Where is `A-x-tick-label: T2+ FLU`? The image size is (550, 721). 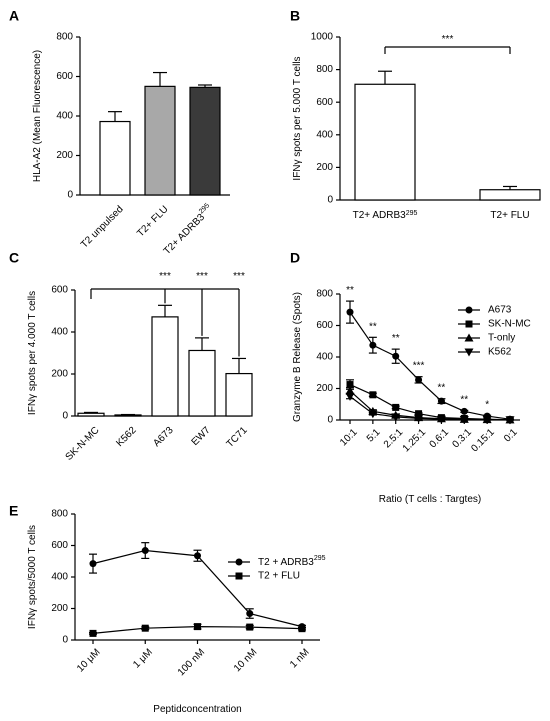
A-x-tick-label: T2+ FLU is located at coordinates (152, 221).